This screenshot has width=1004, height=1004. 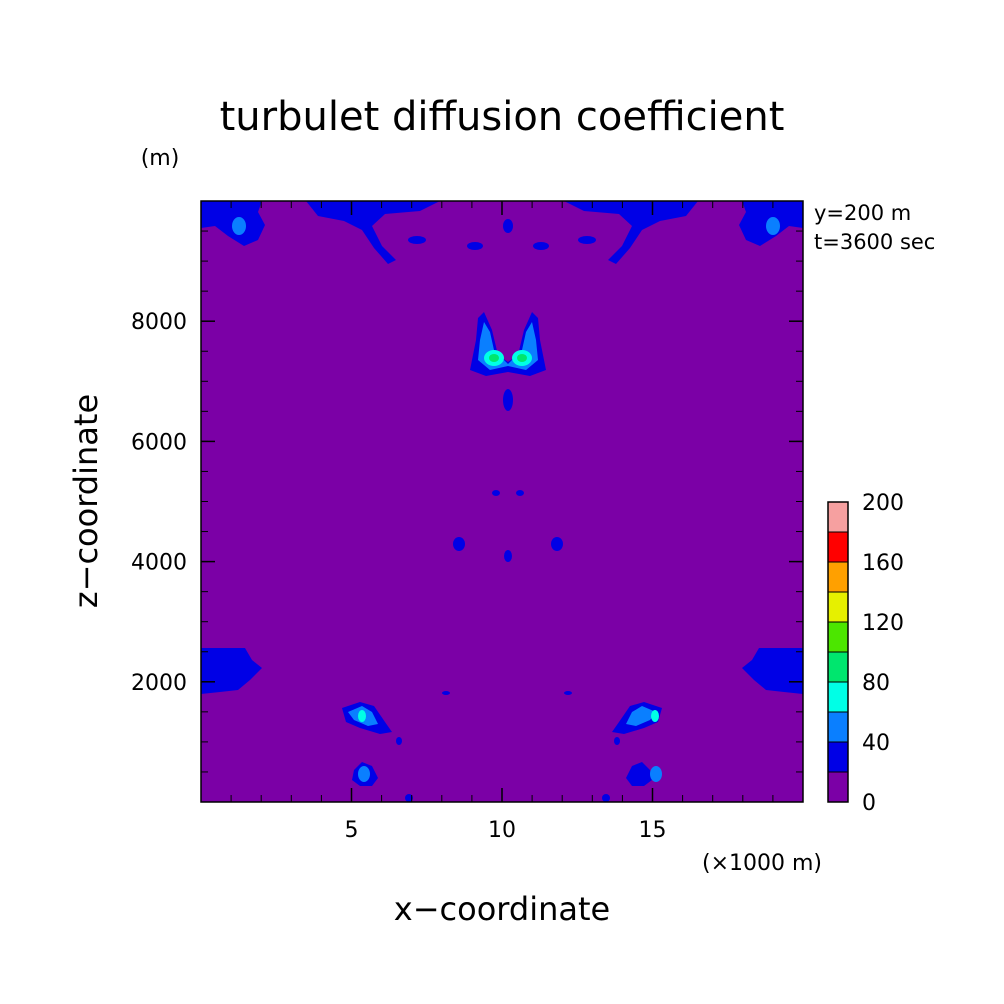 I want to click on level-80-contours, so click(x=508, y=358).